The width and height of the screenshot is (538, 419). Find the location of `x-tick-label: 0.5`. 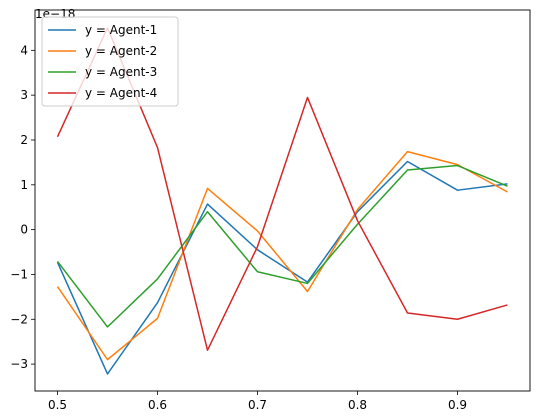

x-tick-label: 0.5 is located at coordinates (57, 405).